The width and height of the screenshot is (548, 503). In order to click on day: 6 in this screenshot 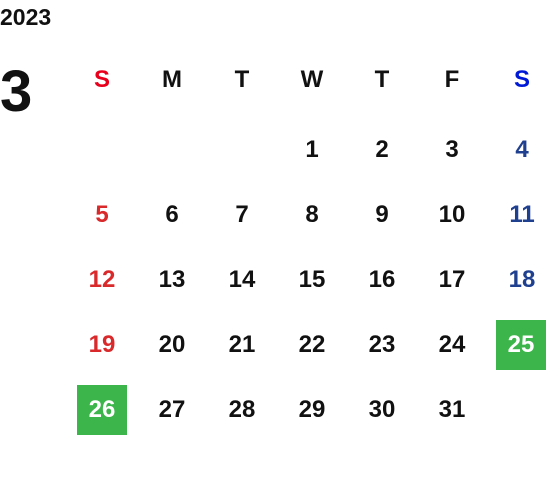, I will do `click(172, 214)`.